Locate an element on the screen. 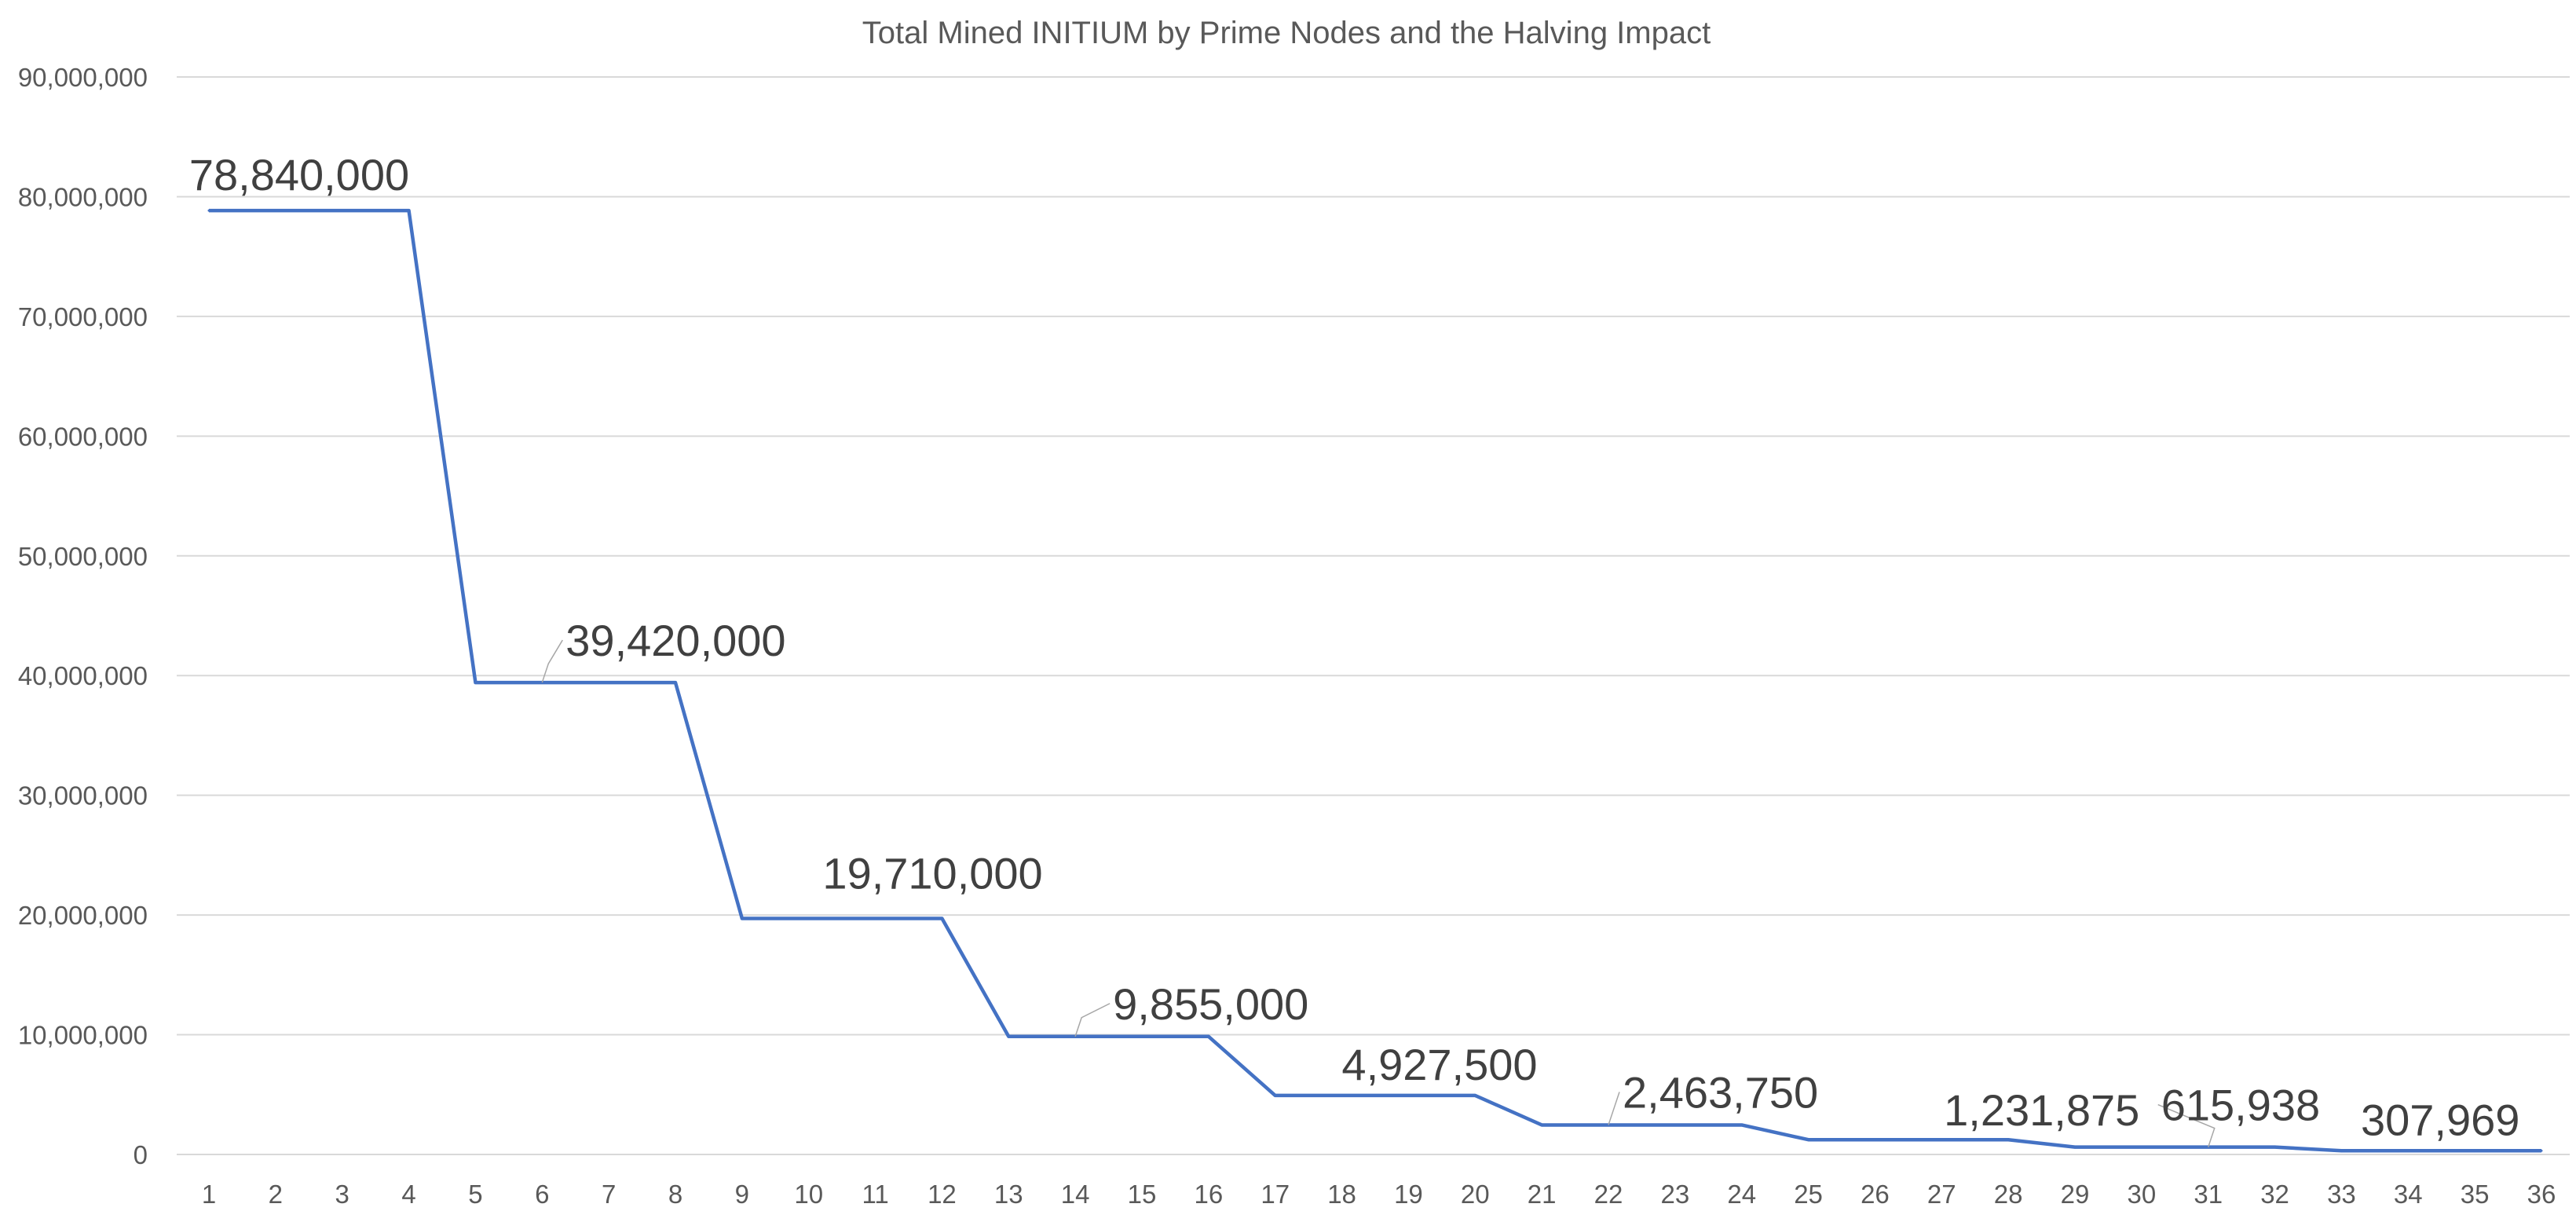  x-tick-label: 28 is located at coordinates (2008, 1195).